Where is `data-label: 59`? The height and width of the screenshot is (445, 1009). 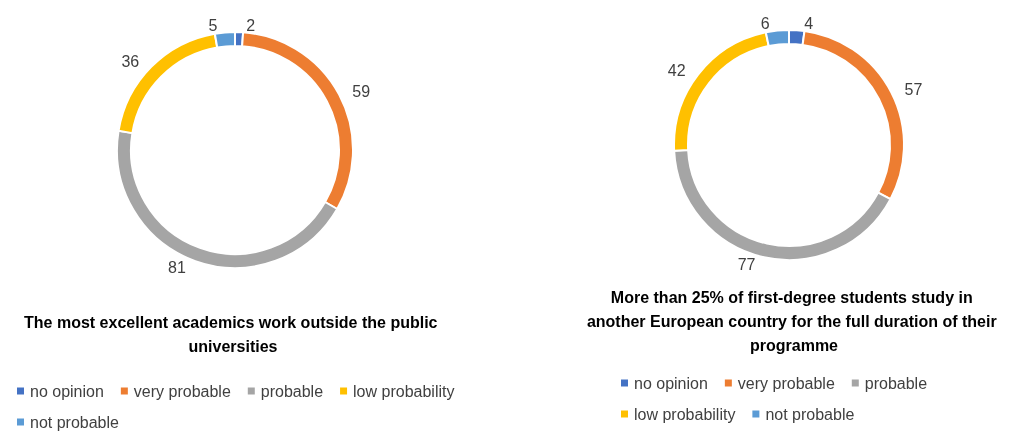 data-label: 59 is located at coordinates (361, 91).